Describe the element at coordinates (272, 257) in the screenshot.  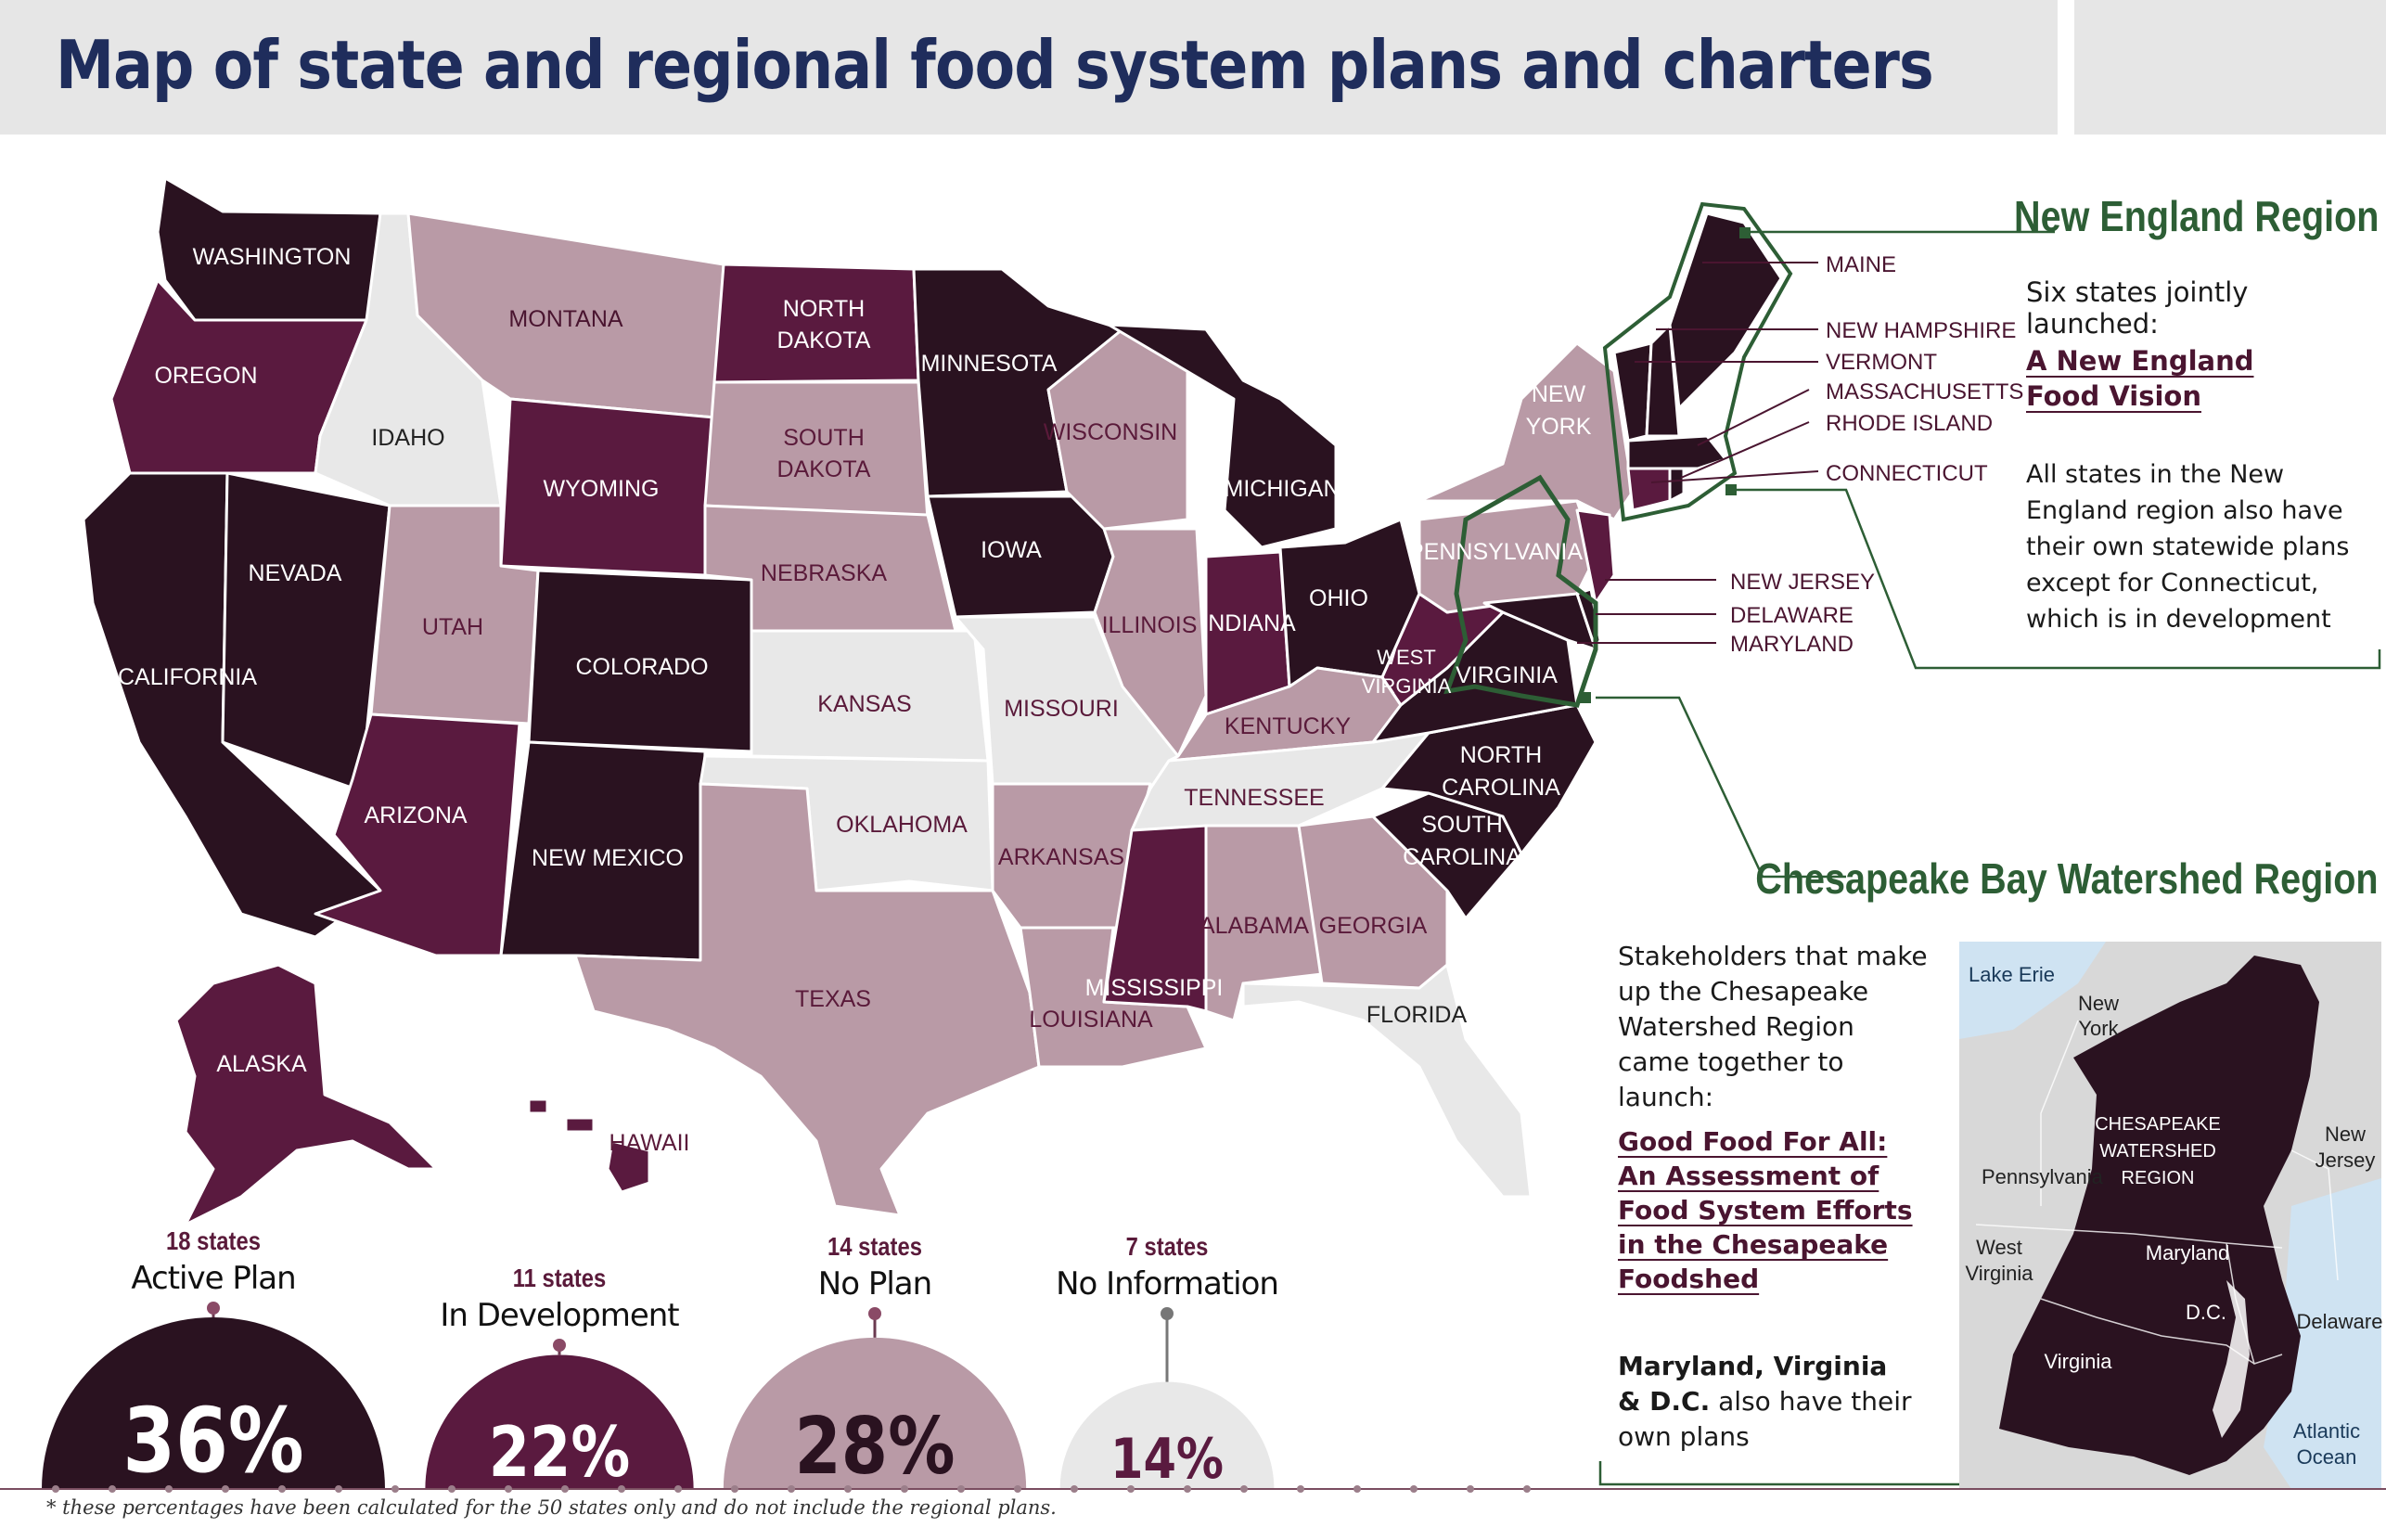
I see `label-washington: WASHINGTON` at that location.